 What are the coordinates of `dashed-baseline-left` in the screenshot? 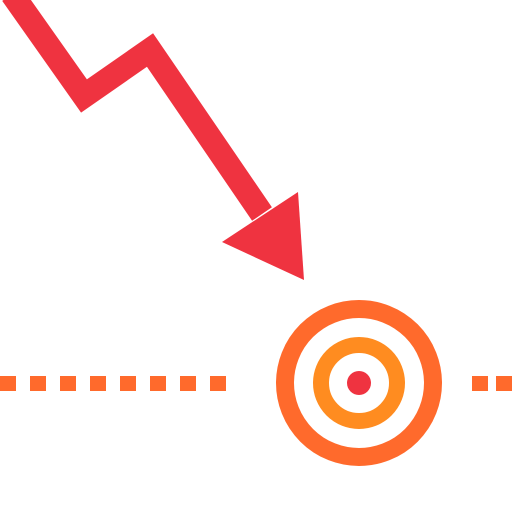 It's located at (113, 383).